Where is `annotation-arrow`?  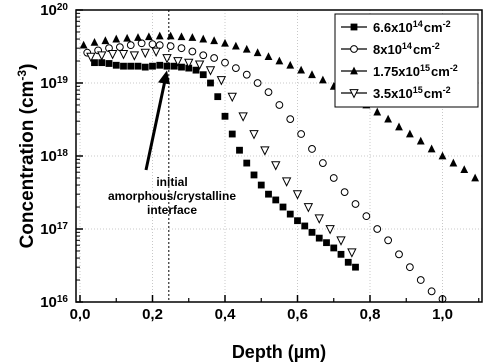 annotation-arrow is located at coordinates (155, 125).